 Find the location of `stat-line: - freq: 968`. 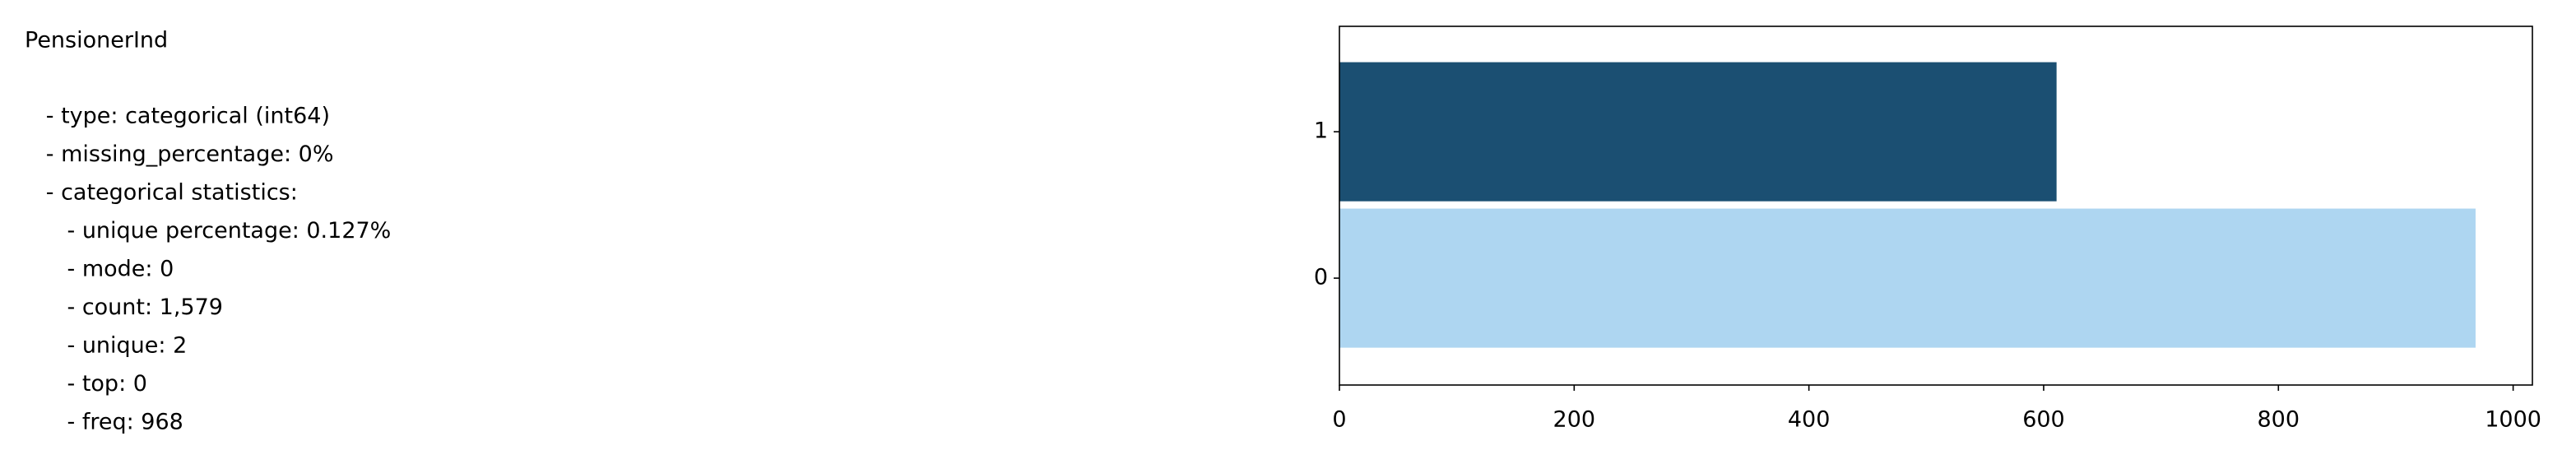

stat-line: - freq: 968 is located at coordinates (104, 422).